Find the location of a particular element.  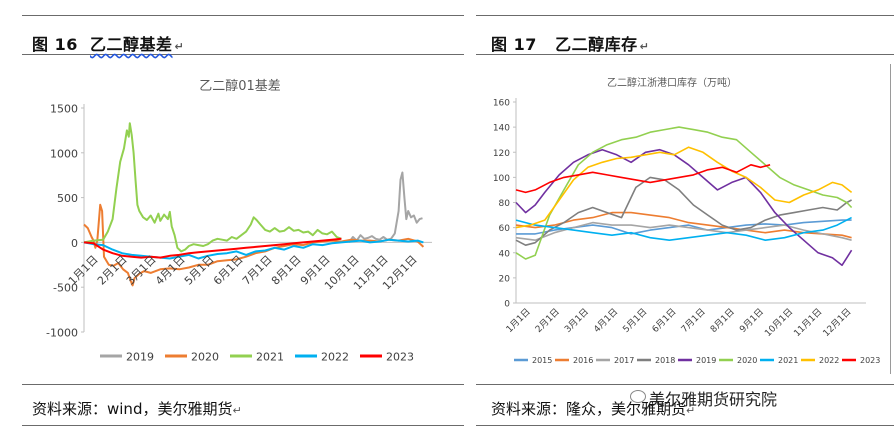

figure-17-label: 图 17 is located at coordinates (514, 44).